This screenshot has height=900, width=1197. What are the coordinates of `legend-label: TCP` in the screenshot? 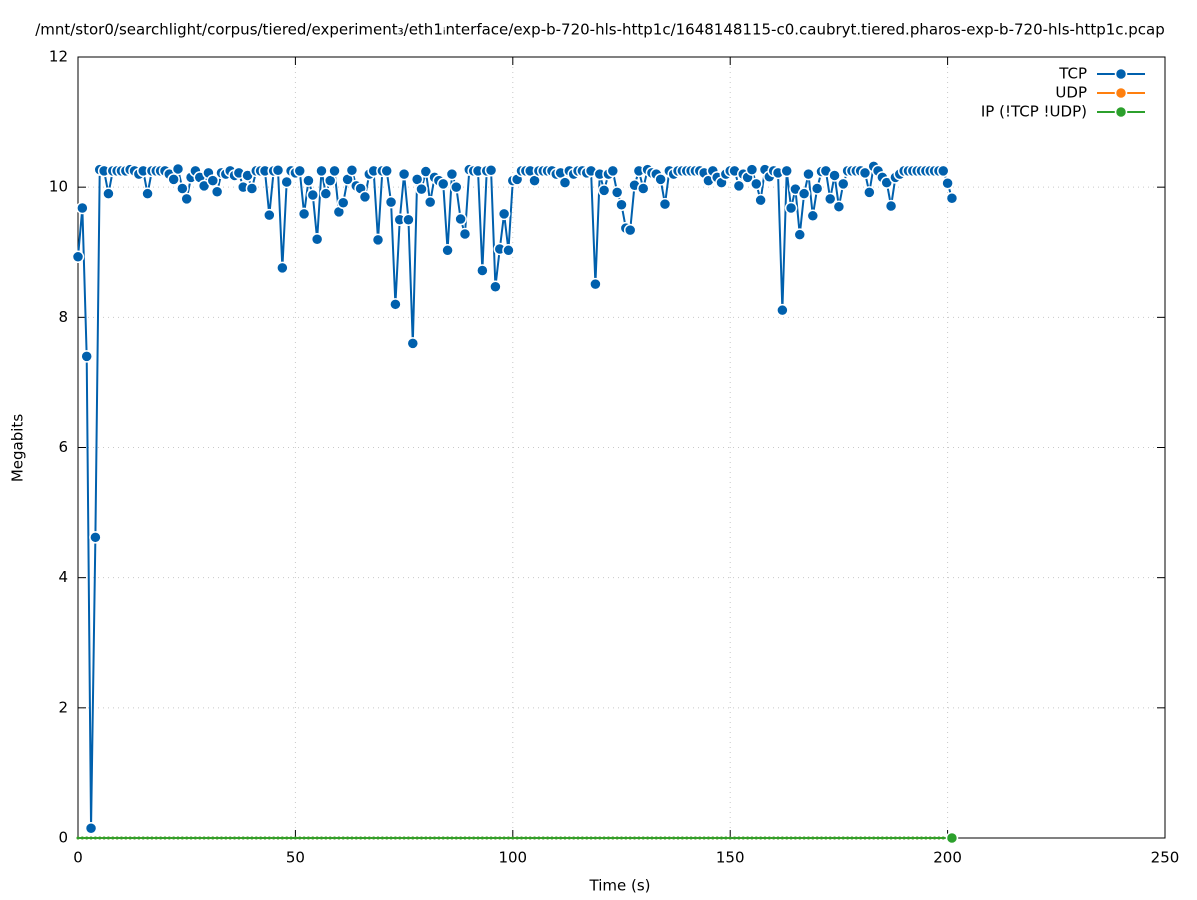 It's located at (1072, 74).